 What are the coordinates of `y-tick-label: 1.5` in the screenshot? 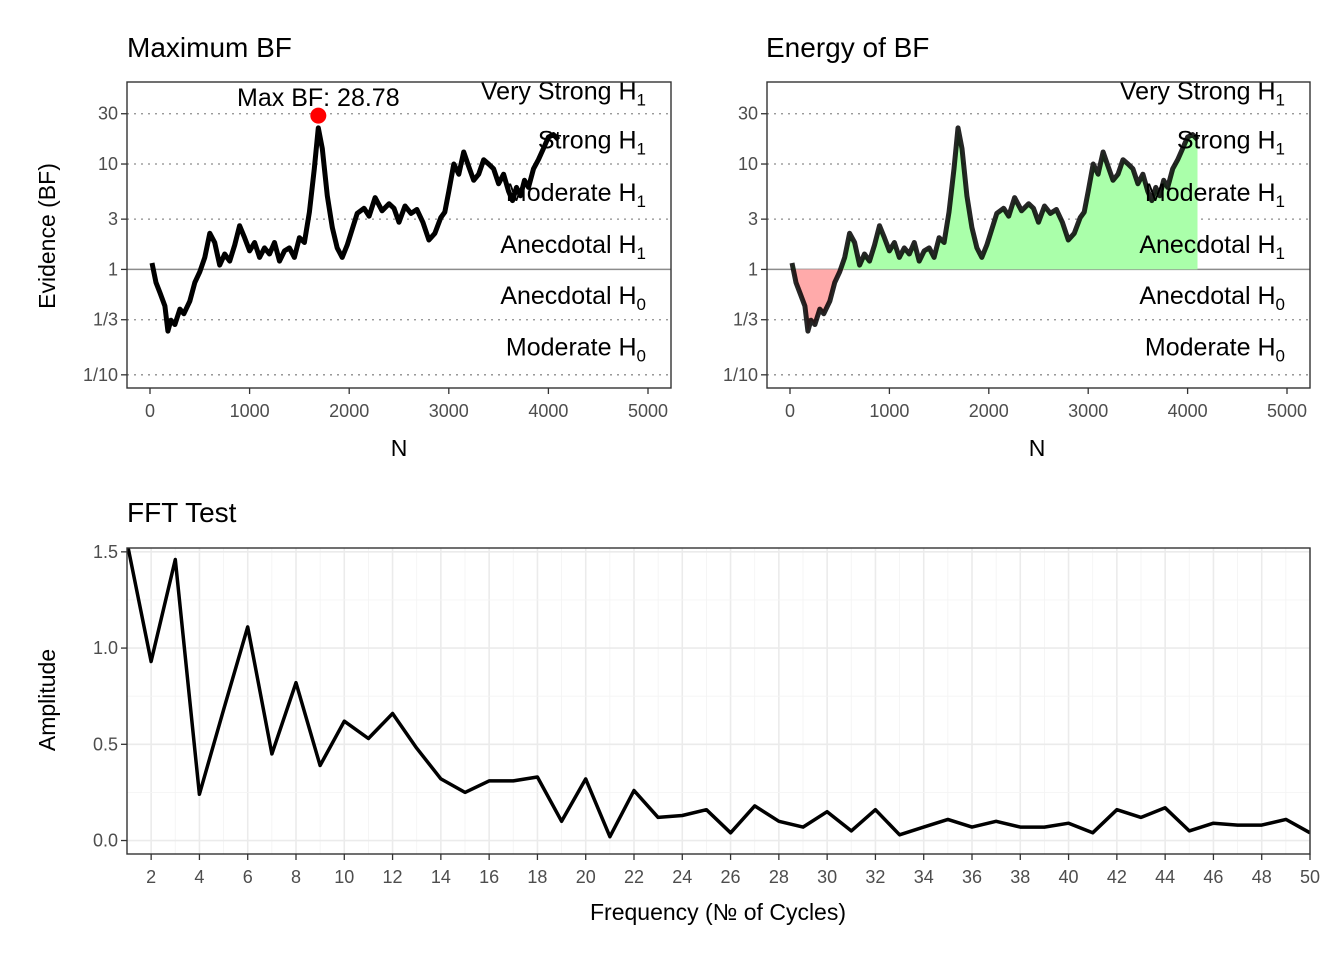 It's located at (105, 552).